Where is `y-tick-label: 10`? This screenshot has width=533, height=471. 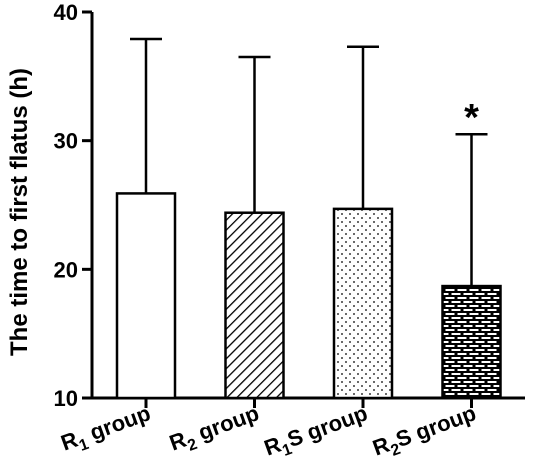
y-tick-label: 10 is located at coordinates (66, 398).